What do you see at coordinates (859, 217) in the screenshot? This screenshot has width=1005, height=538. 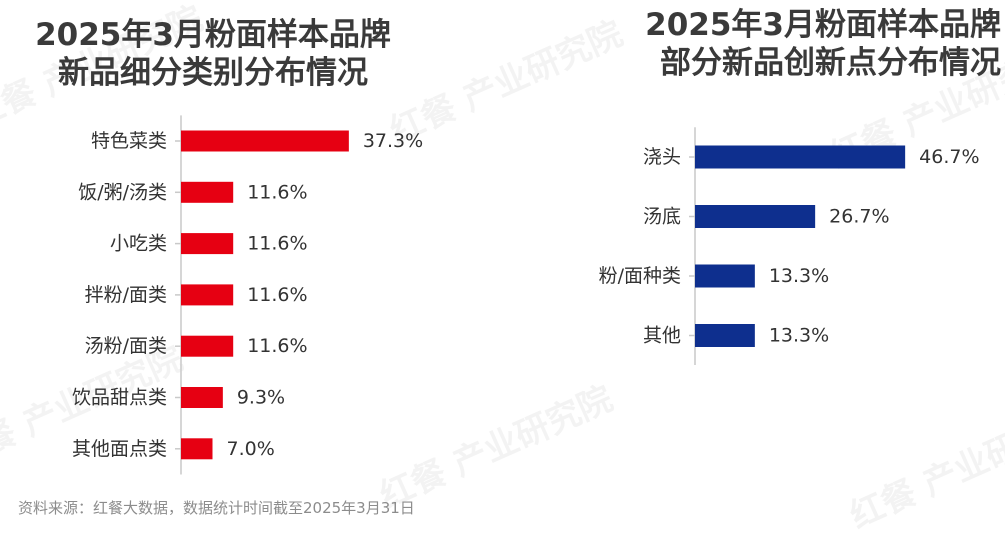 I see `data-label: 26.7%` at bounding box center [859, 217].